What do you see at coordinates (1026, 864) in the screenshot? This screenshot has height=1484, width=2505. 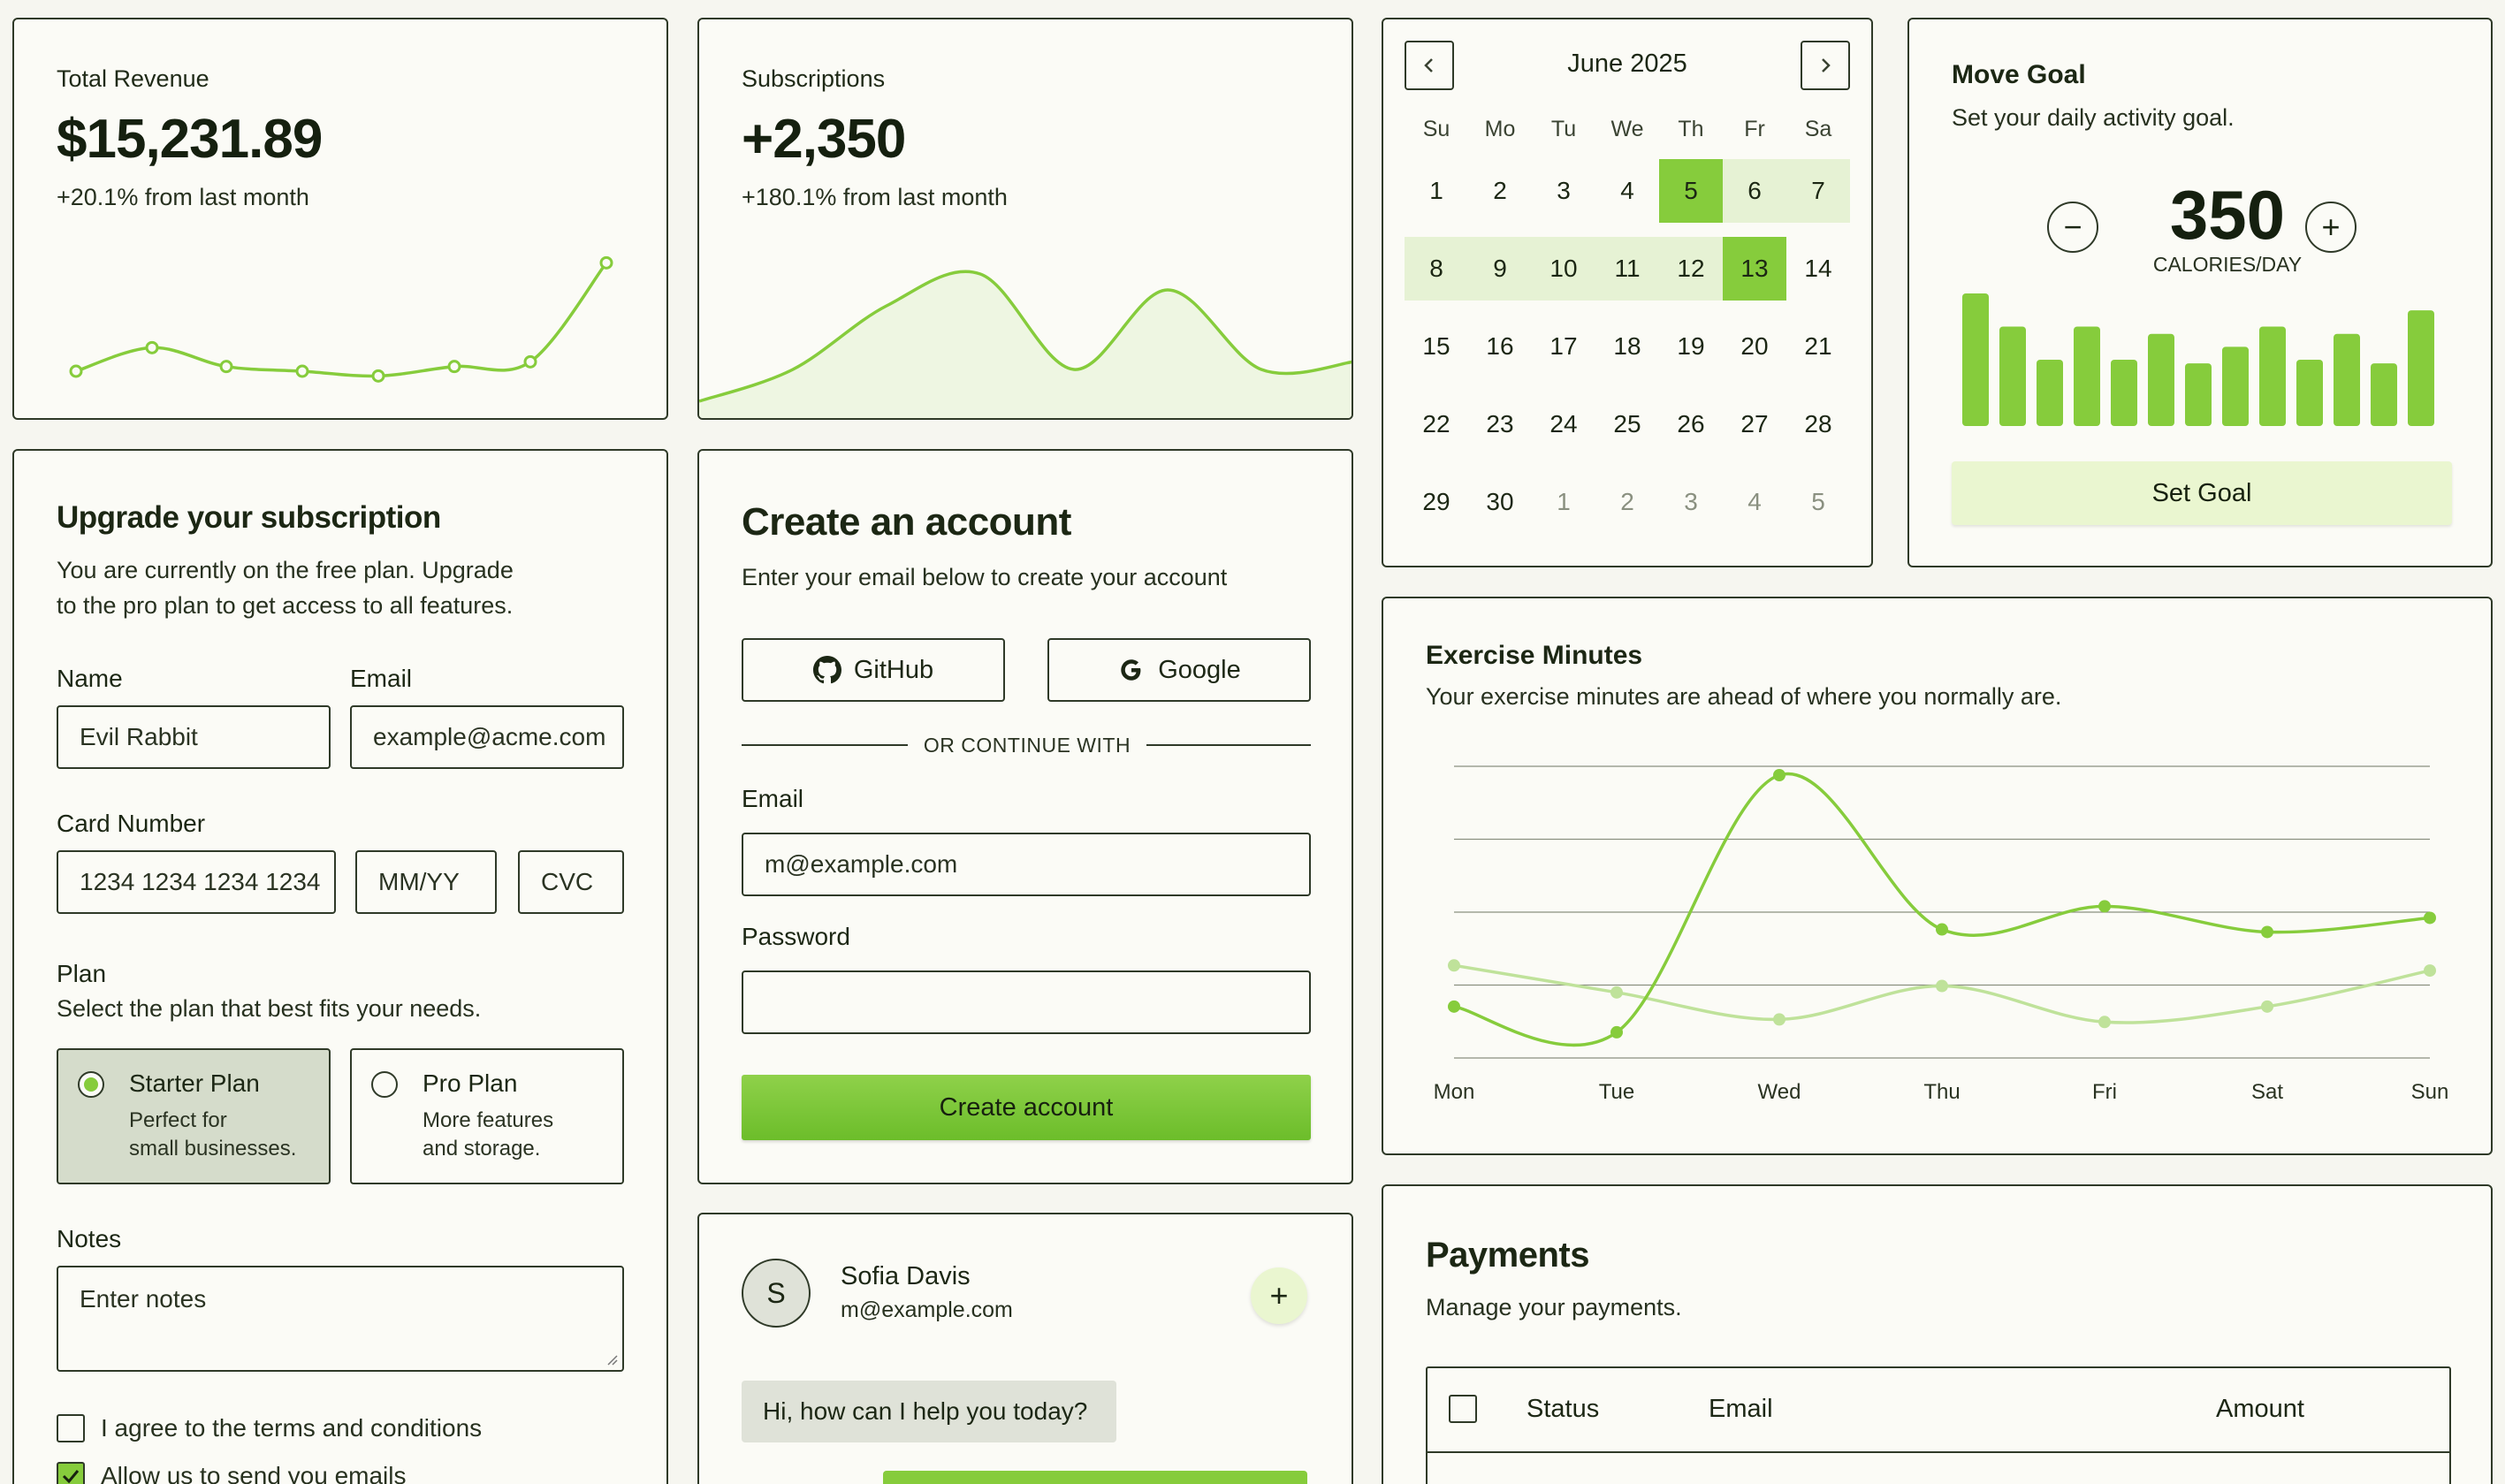 I see `account-email-input: m@example.com` at bounding box center [1026, 864].